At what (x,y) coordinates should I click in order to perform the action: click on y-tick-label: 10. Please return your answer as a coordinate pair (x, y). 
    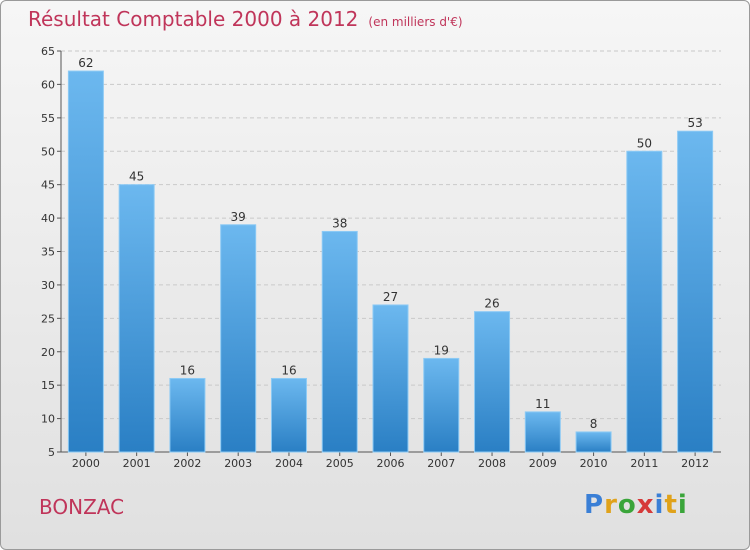
    Looking at the image, I should click on (48, 419).